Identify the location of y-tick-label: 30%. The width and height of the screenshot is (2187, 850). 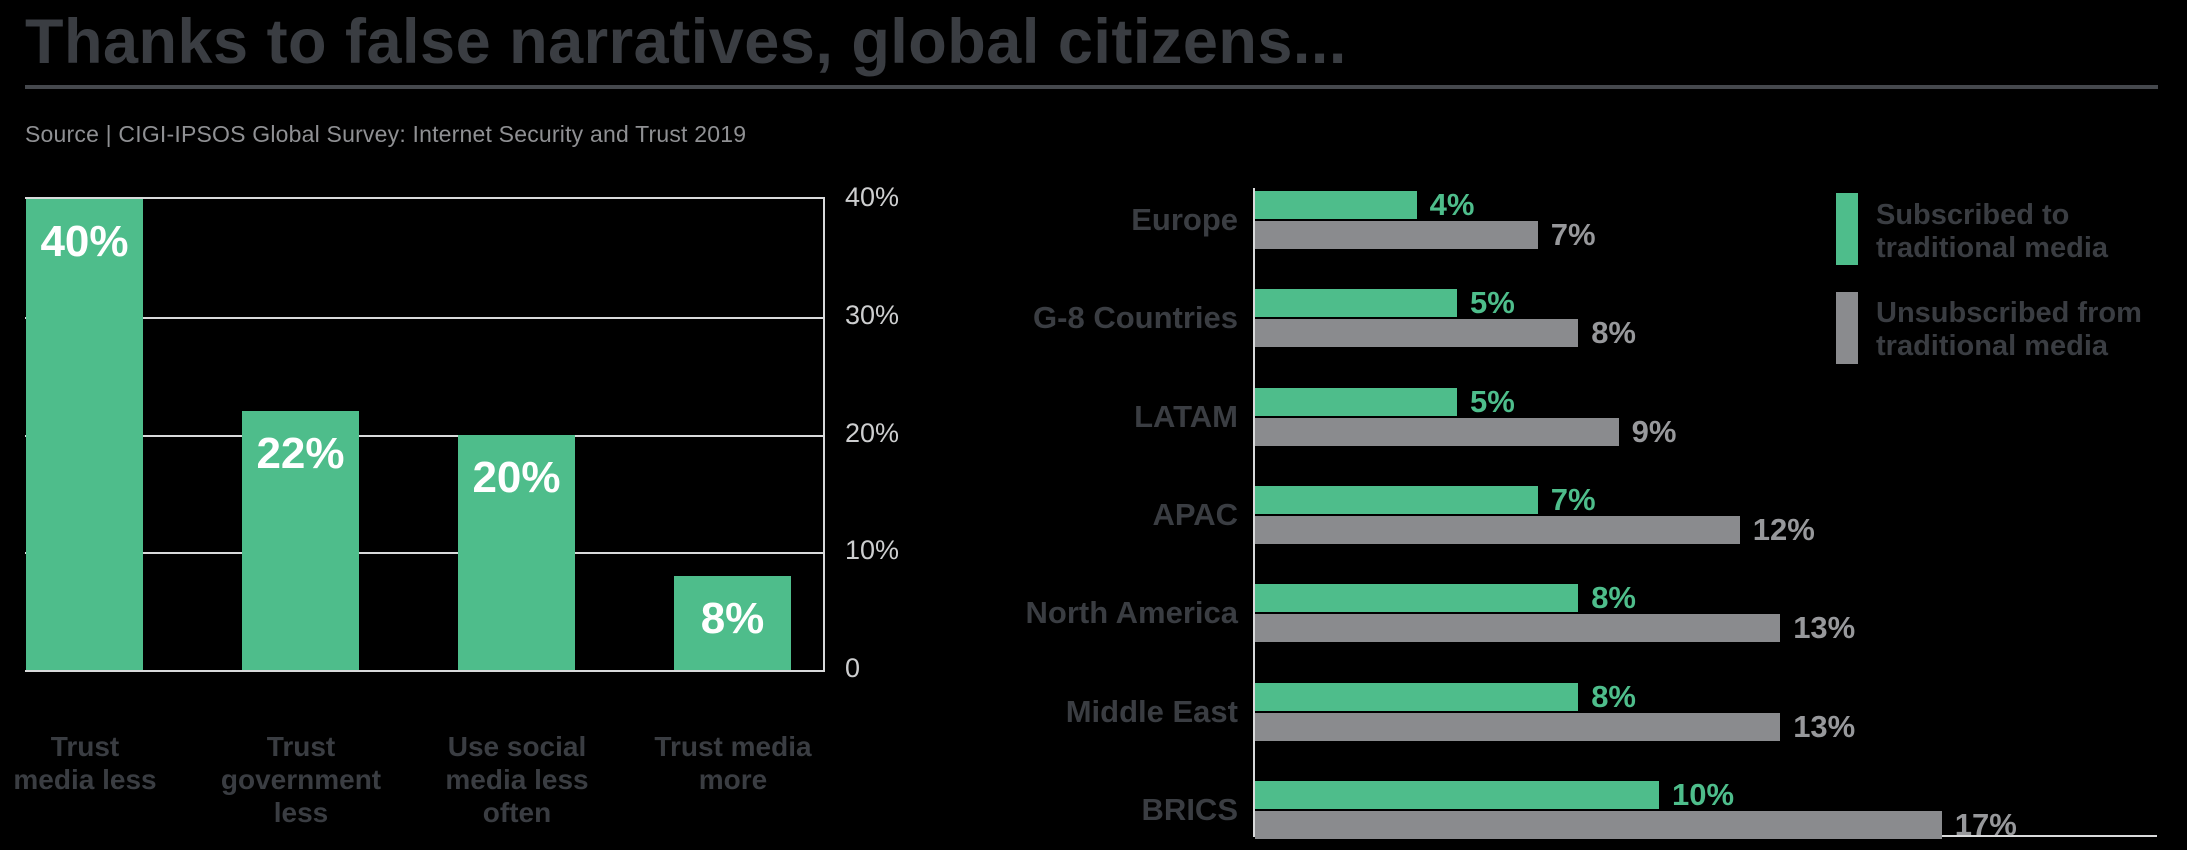
(872, 314).